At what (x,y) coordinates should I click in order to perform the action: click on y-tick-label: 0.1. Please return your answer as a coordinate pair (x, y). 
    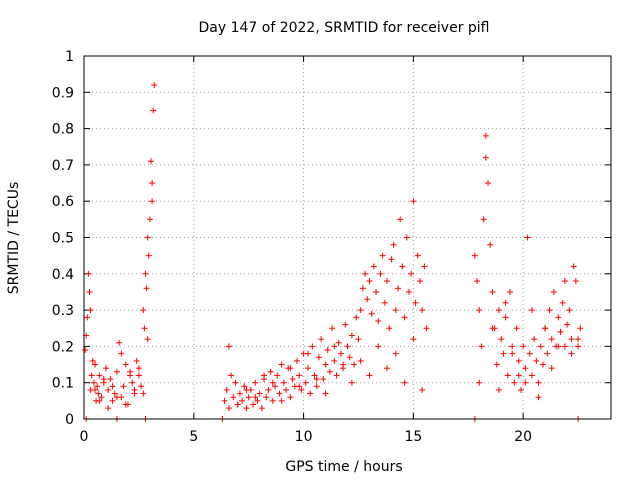
    Looking at the image, I should click on (63, 384).